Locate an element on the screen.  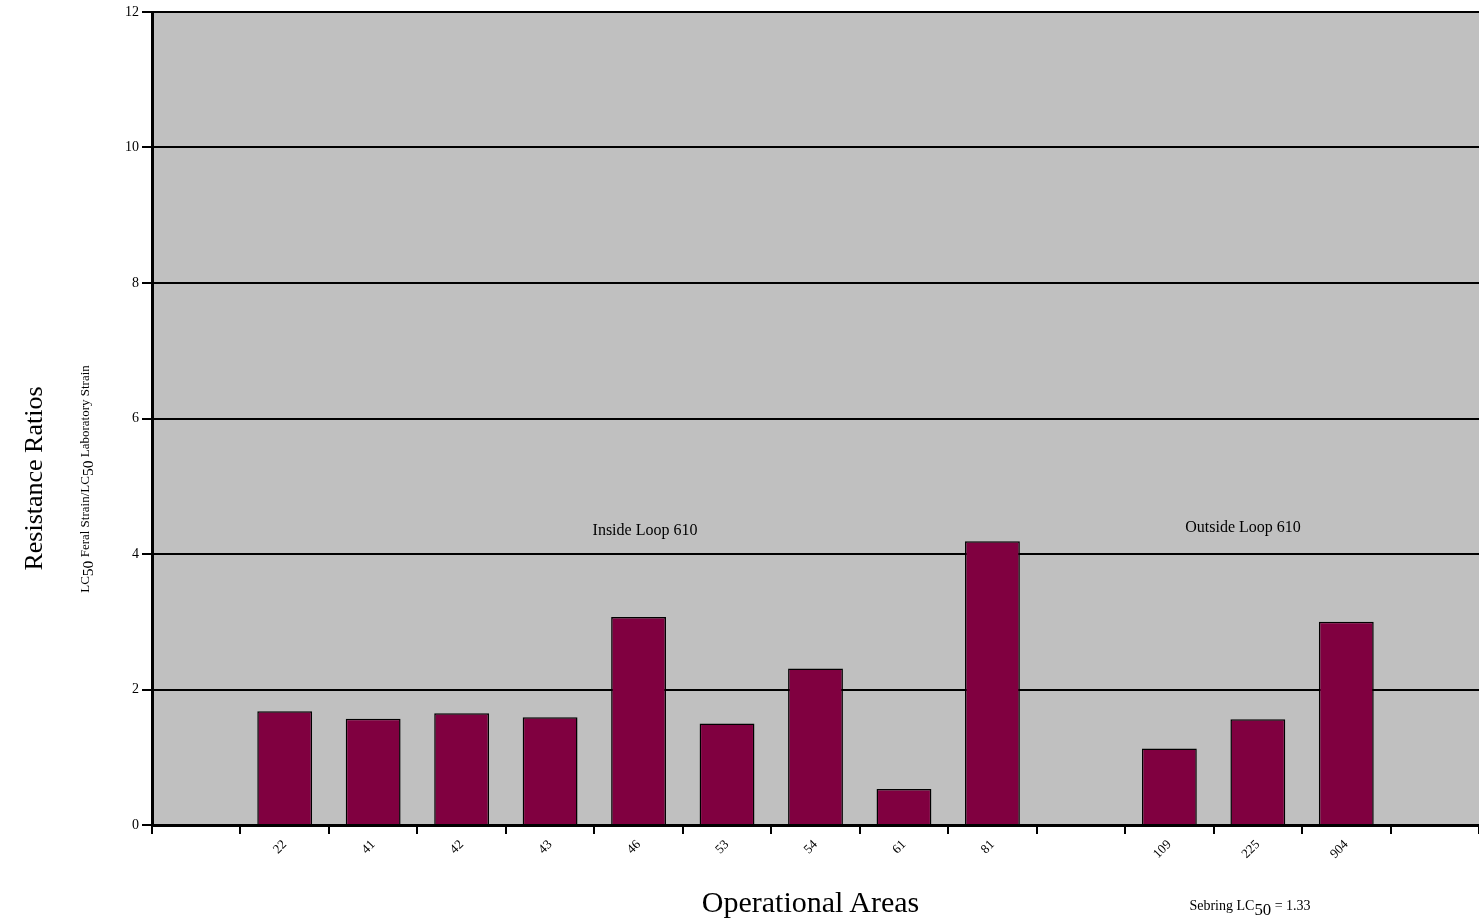
y-tick-label: 12 is located at coordinates (132, 11).